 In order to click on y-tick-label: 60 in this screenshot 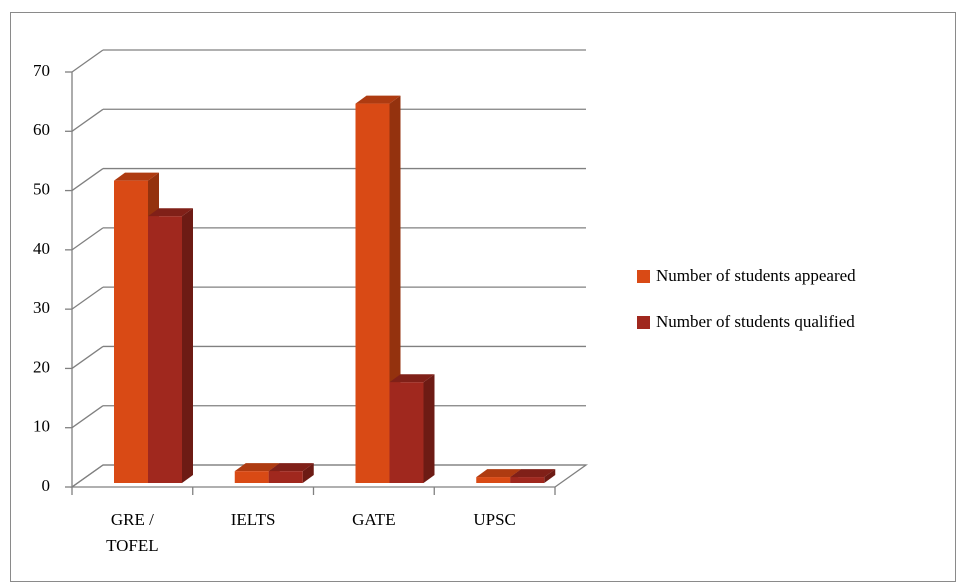, I will do `click(41, 129)`.